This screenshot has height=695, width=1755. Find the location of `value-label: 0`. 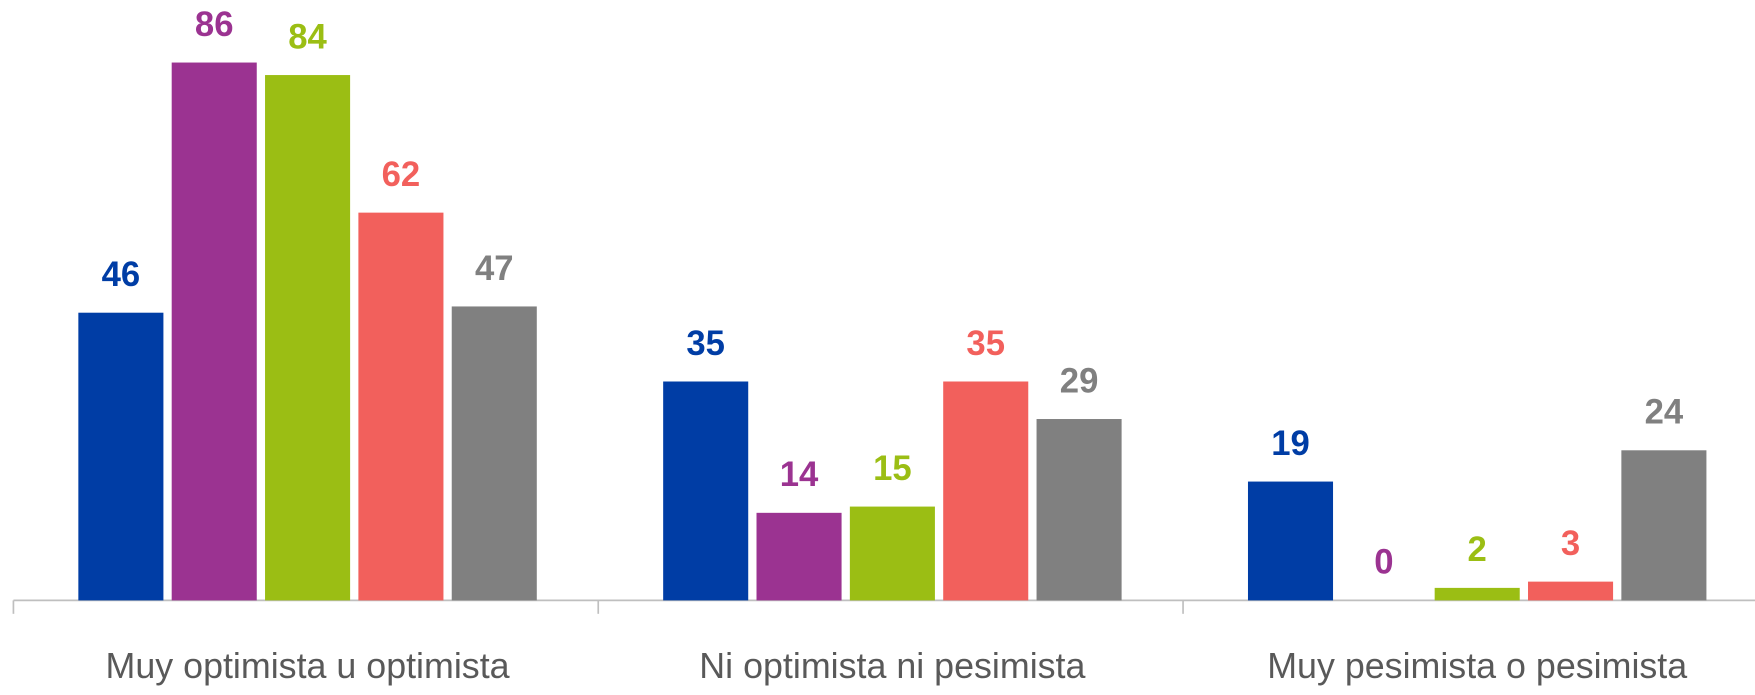

value-label: 0 is located at coordinates (1383, 563).